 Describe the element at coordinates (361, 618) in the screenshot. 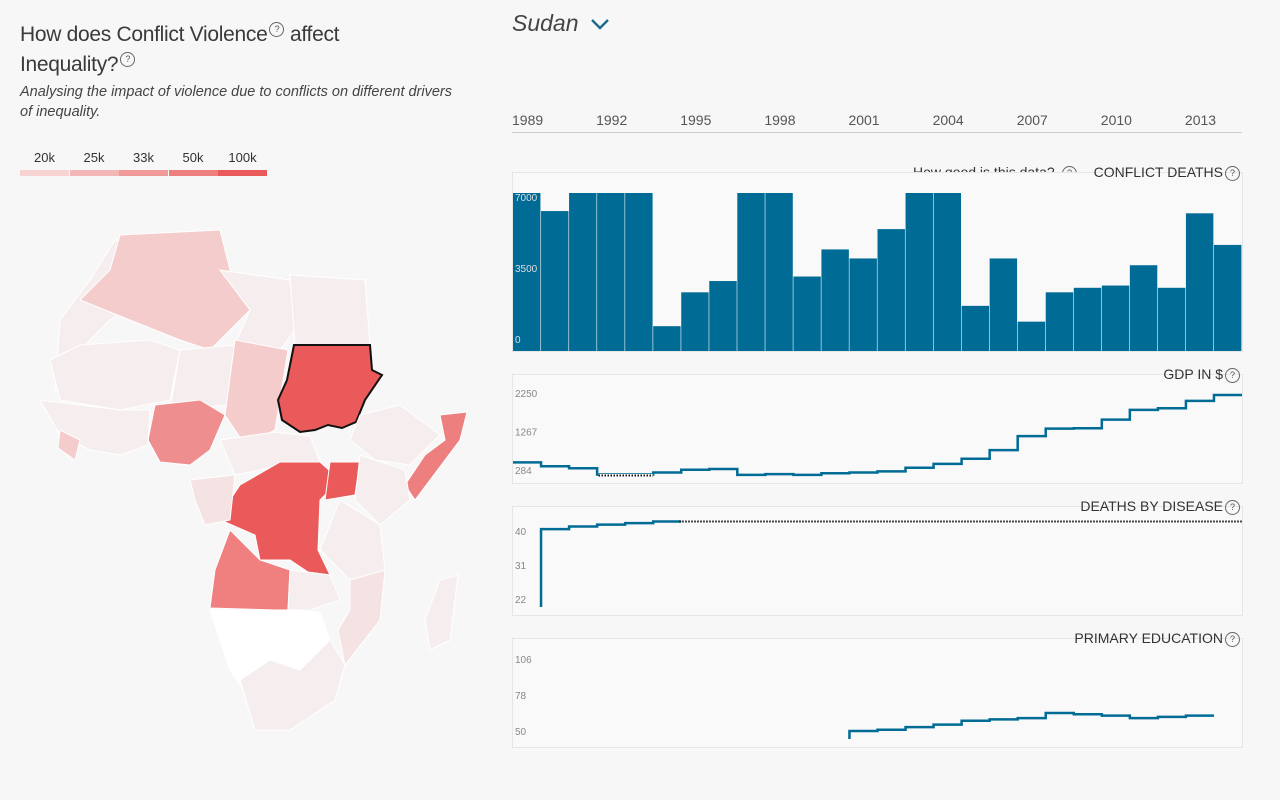

I see `country-mozambique` at that location.